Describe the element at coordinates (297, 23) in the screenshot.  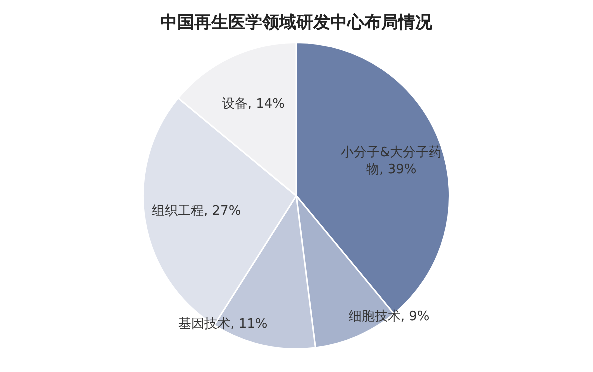
I see `chart-title: 中国再生医学领域研发中心布局情况` at that location.